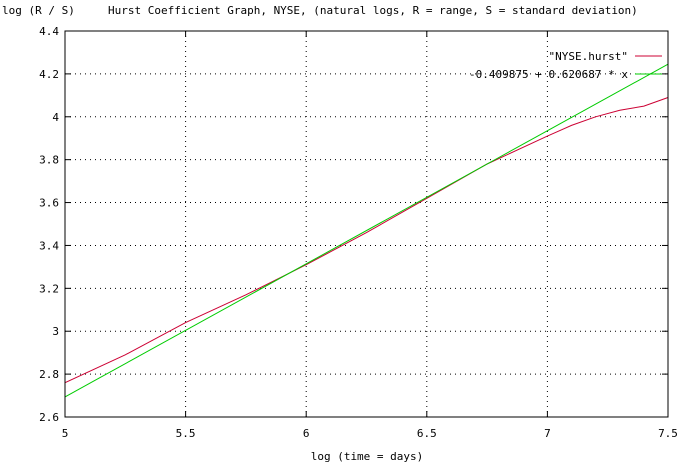 The image size is (682, 468). I want to click on x-tick-label: 7.5, so click(668, 433).